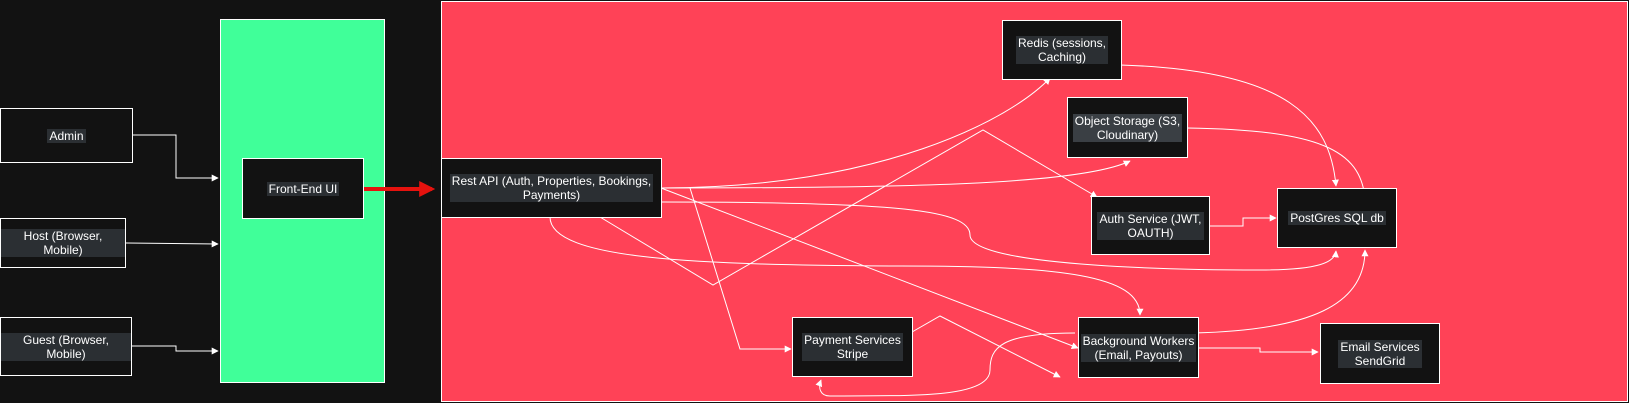 The image size is (1629, 403). I want to click on email-services-node: Email Services SendGrid, so click(1380, 353).